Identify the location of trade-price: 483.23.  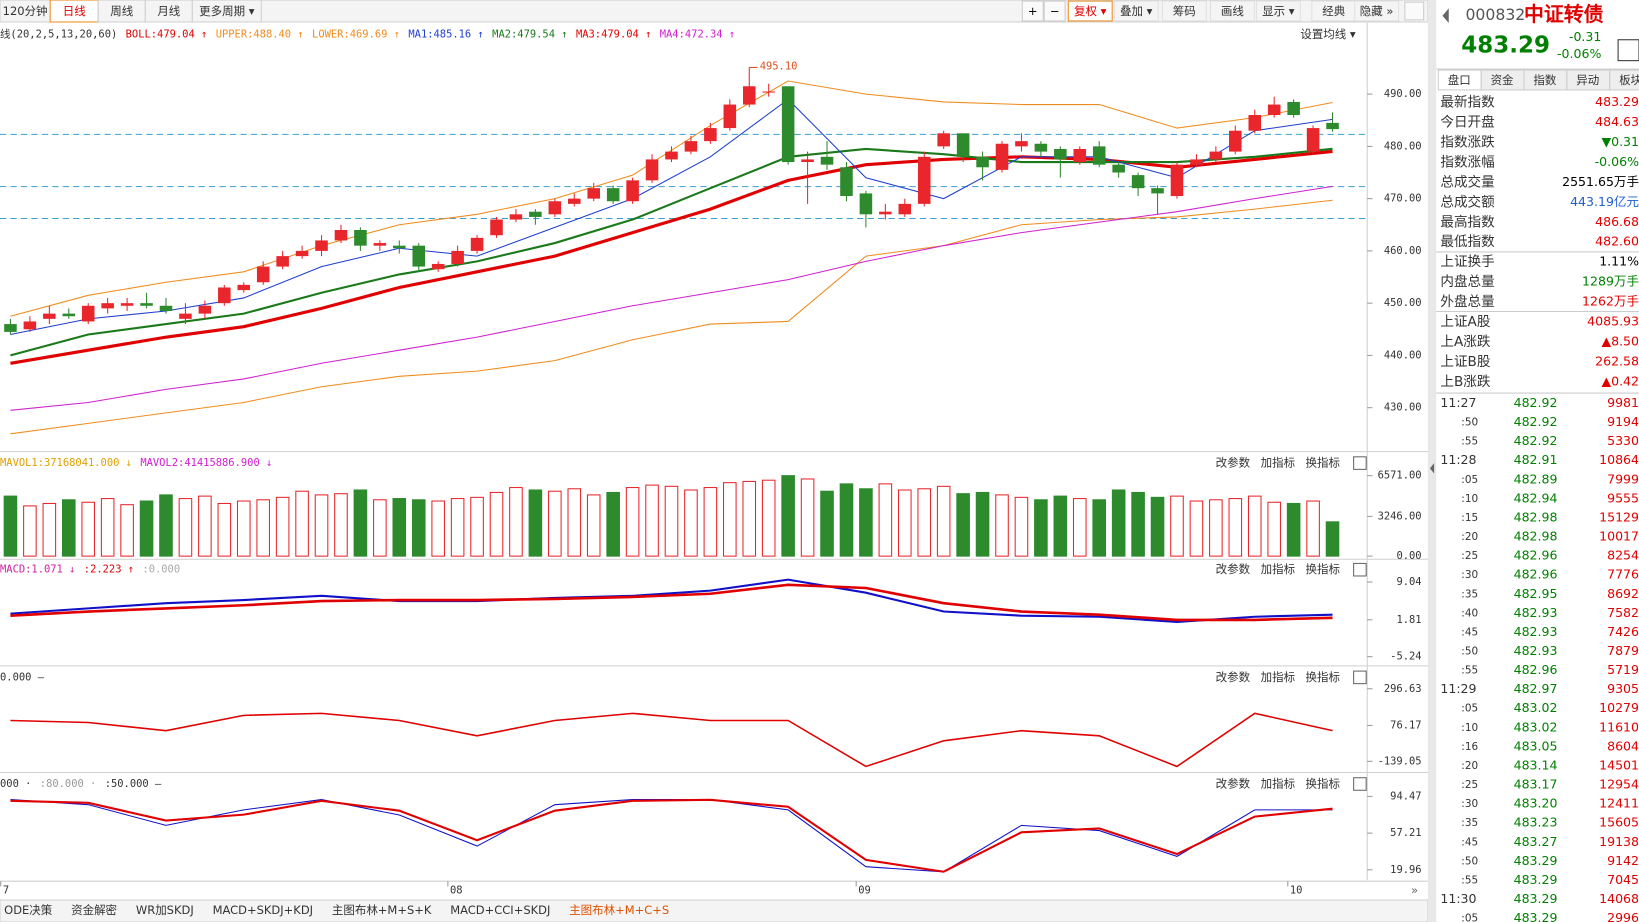
(1536, 822).